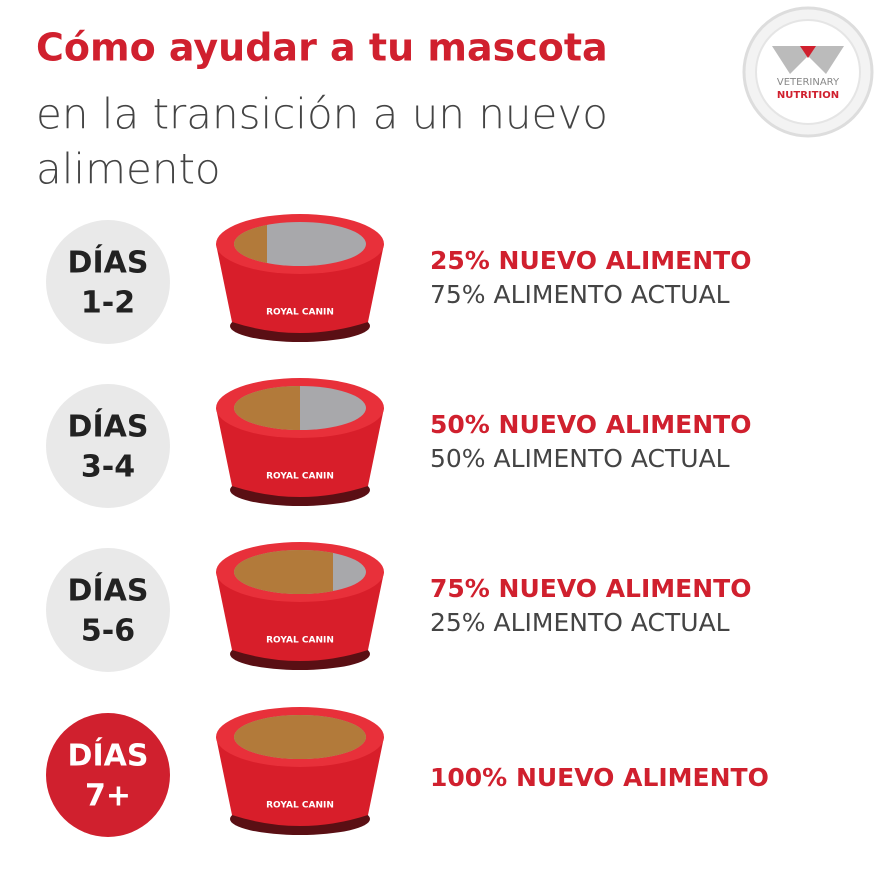  I want to click on current-food-text: 50% ALIMENTO ACTUAL, so click(580, 458).